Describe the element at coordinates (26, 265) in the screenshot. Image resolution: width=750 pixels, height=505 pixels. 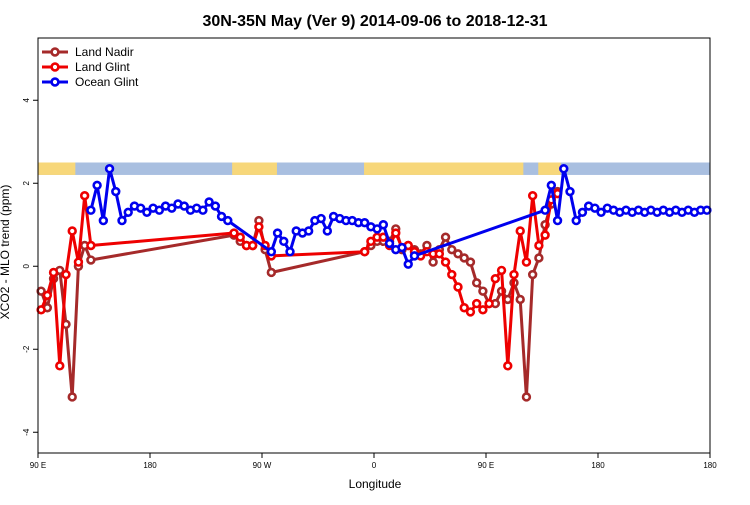
I see `y-tick-label: 0` at that location.